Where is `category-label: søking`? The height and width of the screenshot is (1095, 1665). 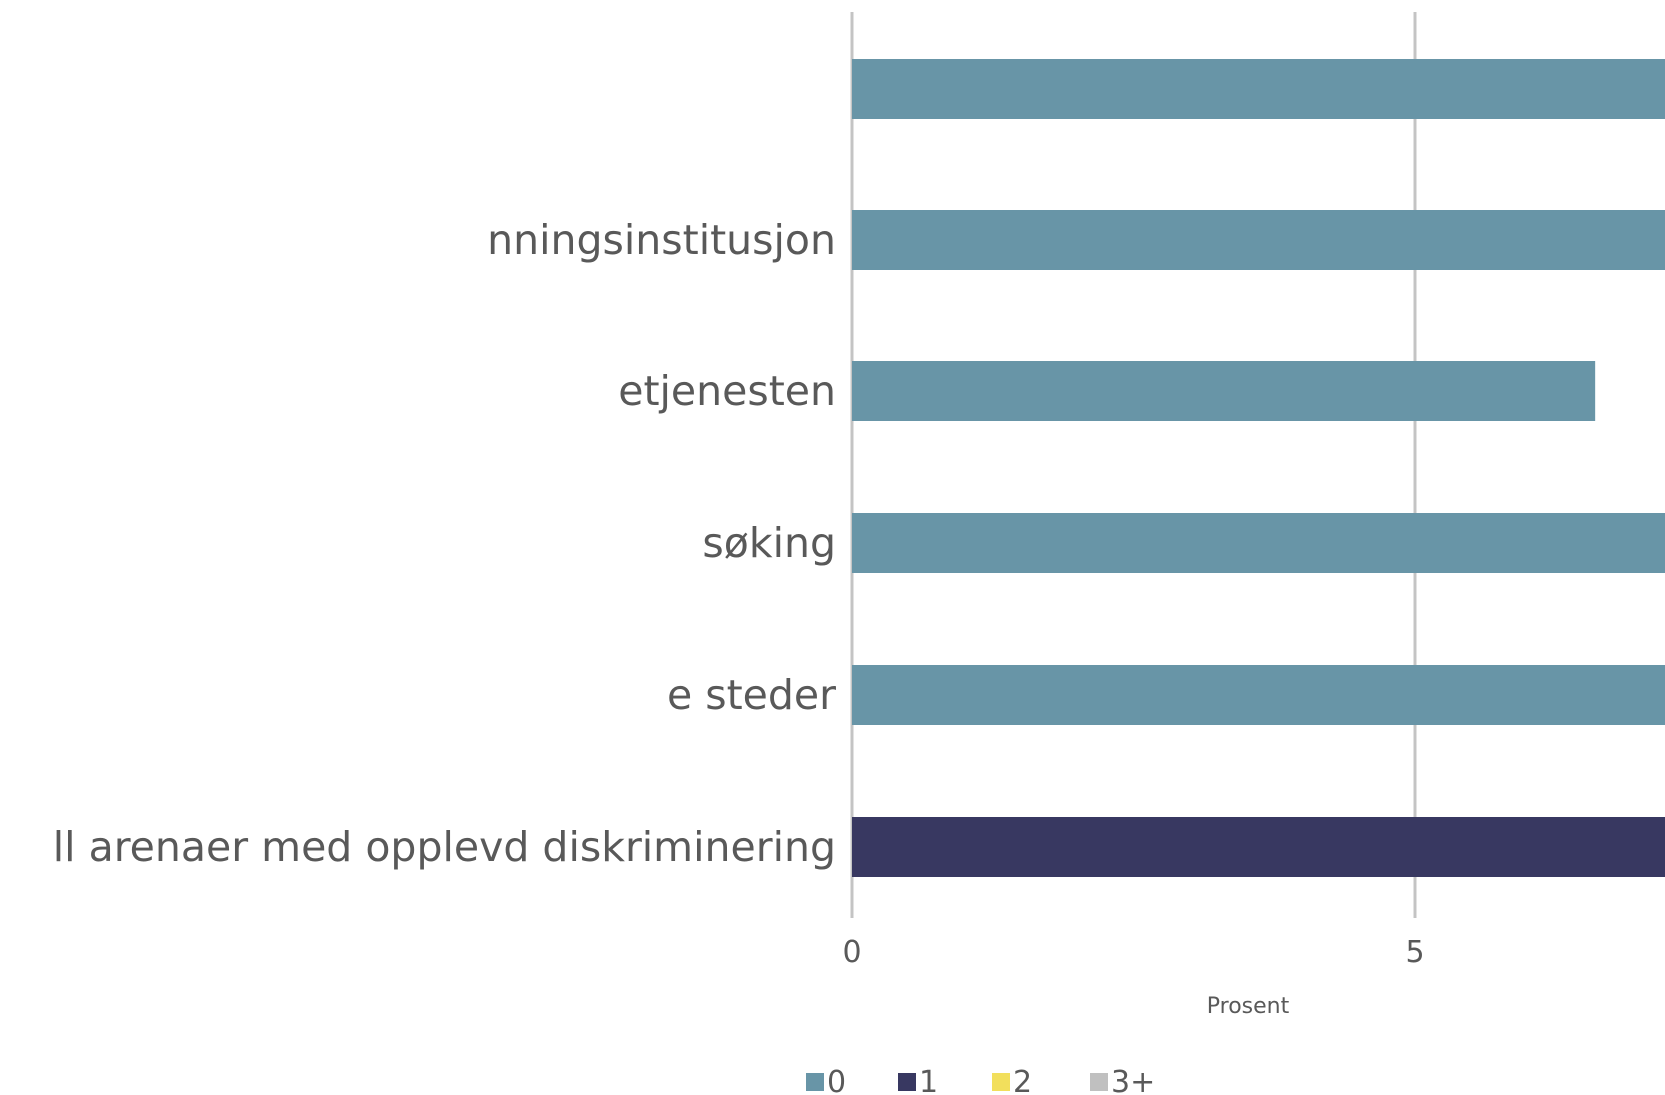
category-label: søking is located at coordinates (769, 543).